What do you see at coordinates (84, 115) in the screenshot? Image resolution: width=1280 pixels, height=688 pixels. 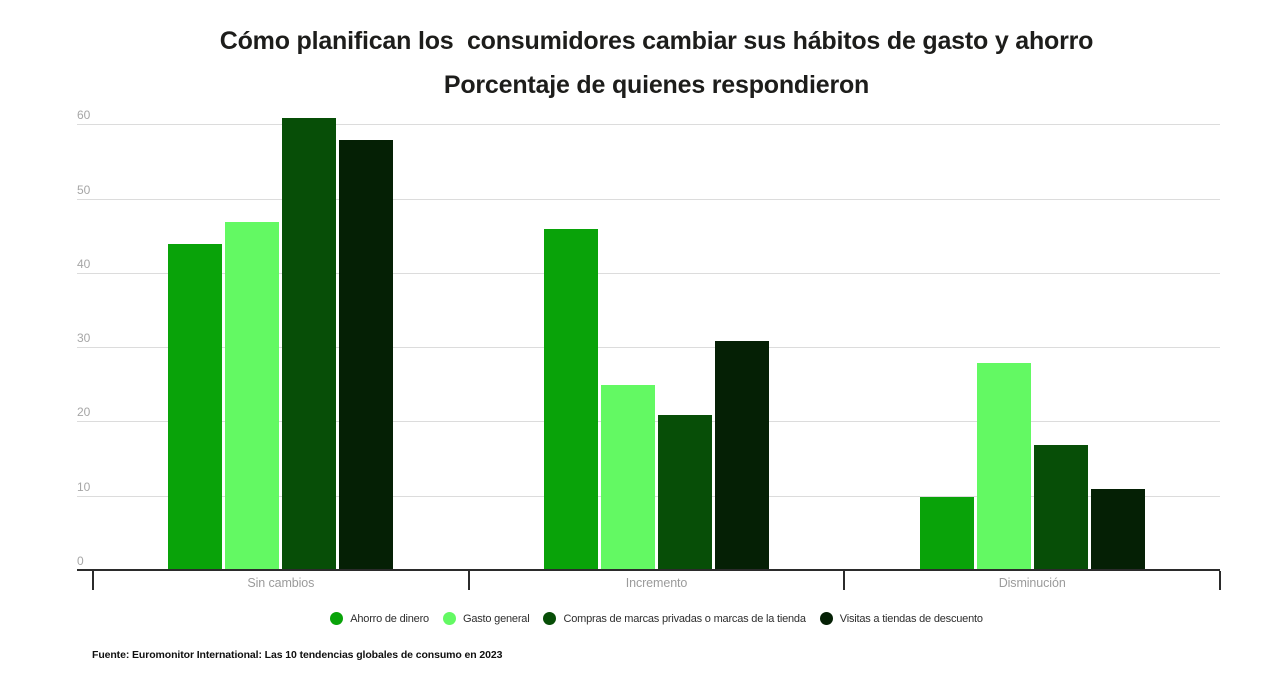 I see `y-axis-tick-label: 60` at bounding box center [84, 115].